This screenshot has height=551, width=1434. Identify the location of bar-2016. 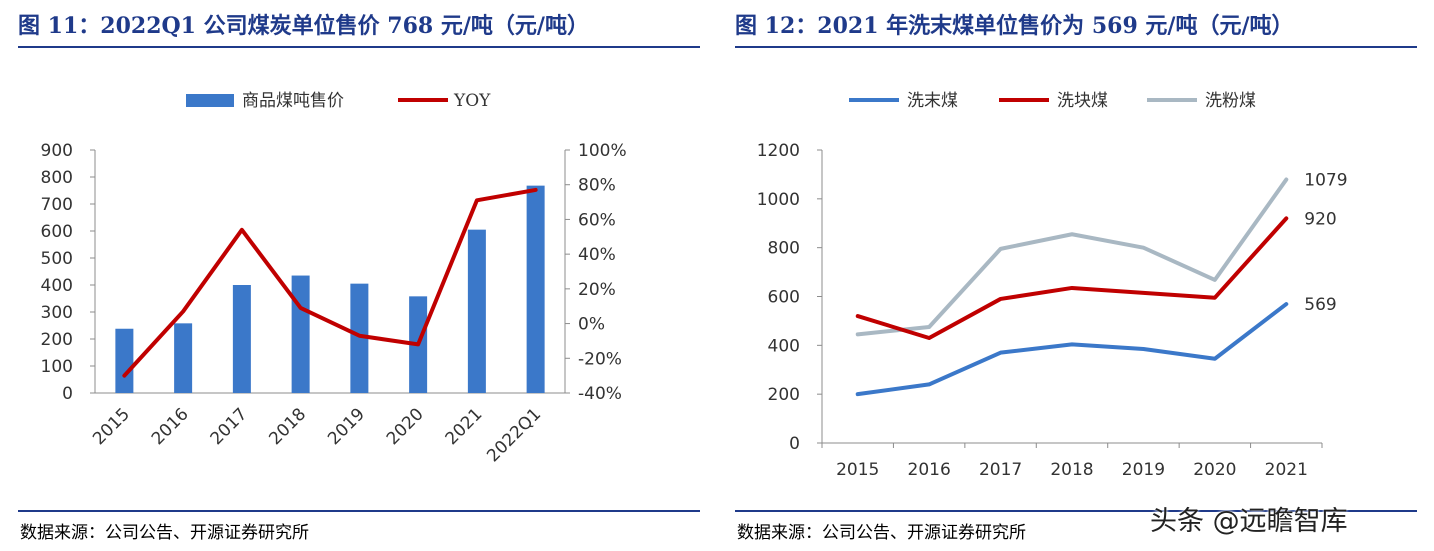
(183, 358).